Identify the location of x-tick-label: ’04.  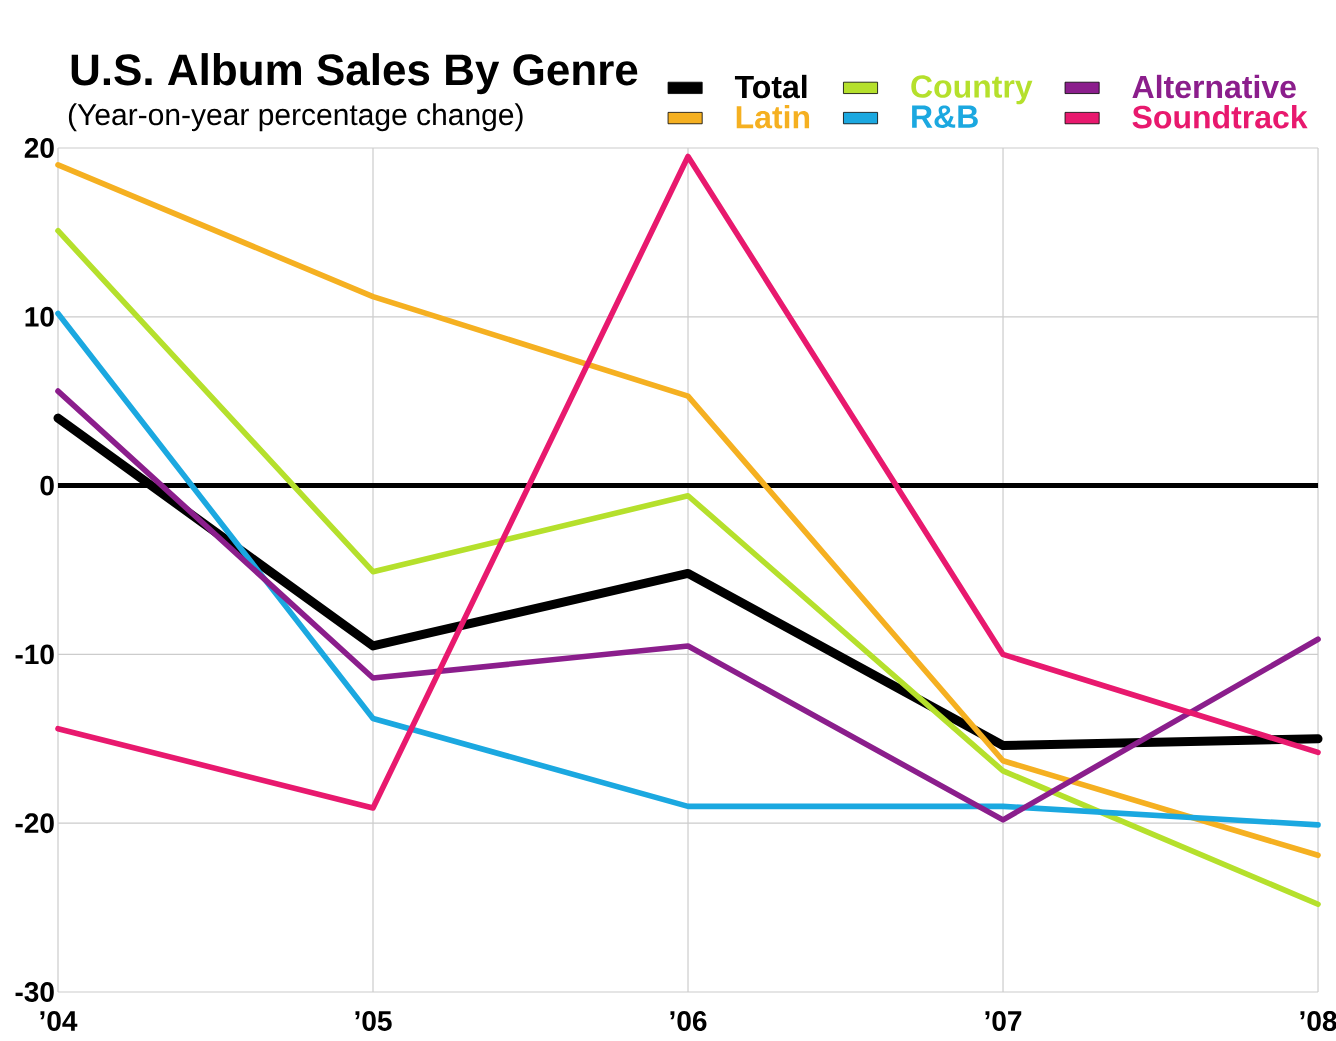
(59, 1021).